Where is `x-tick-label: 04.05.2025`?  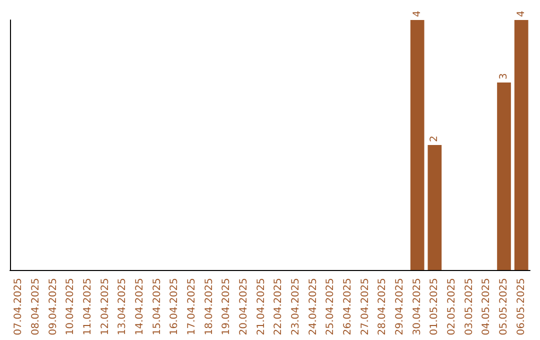
x-tick-label: 04.05.2025 is located at coordinates (486, 307).